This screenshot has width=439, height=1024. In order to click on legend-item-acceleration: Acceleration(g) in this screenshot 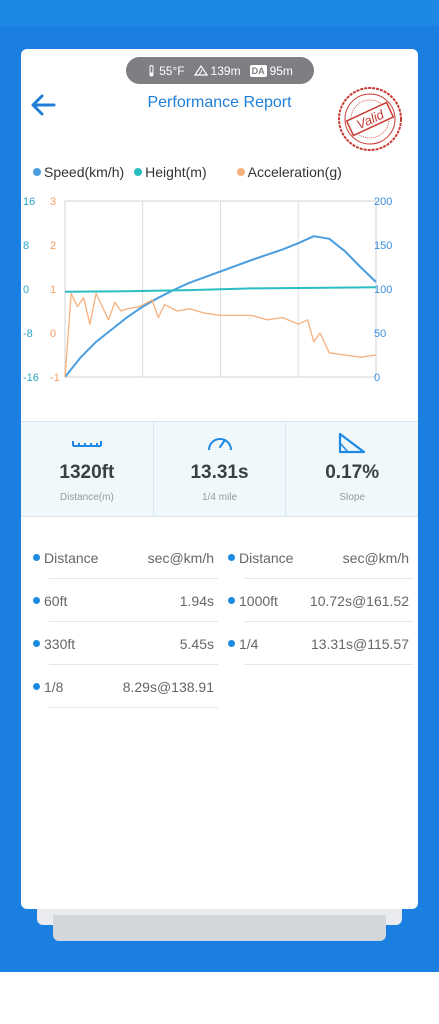, I will do `click(289, 172)`.